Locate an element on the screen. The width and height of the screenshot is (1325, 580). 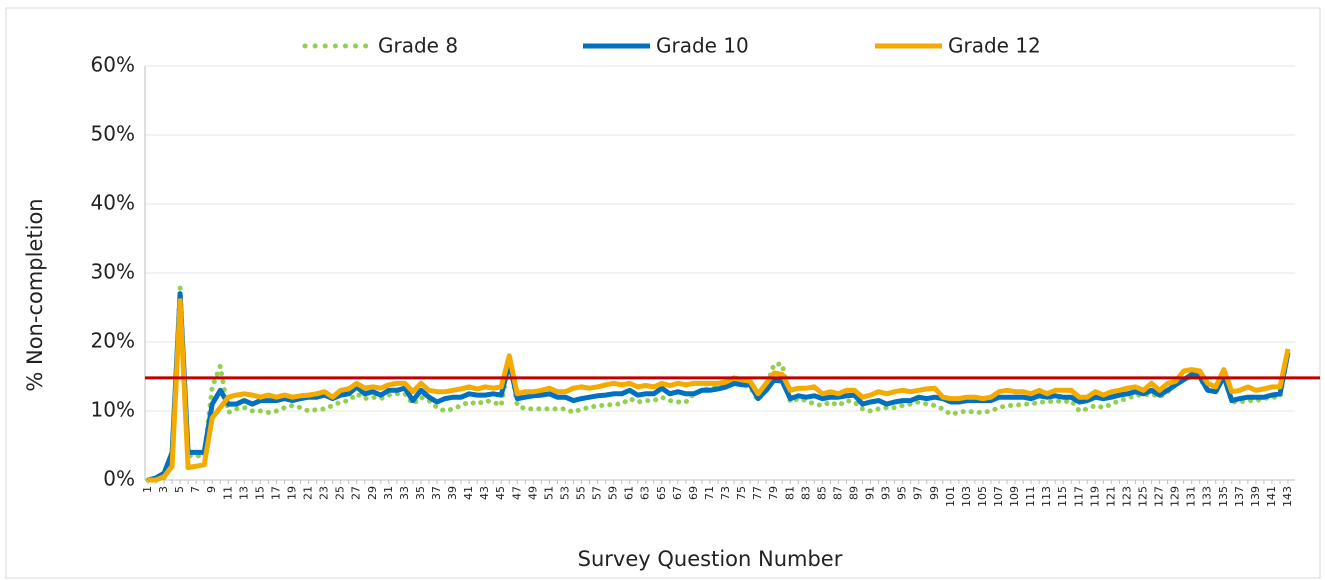
x-tick-label: 99 is located at coordinates (934, 493).